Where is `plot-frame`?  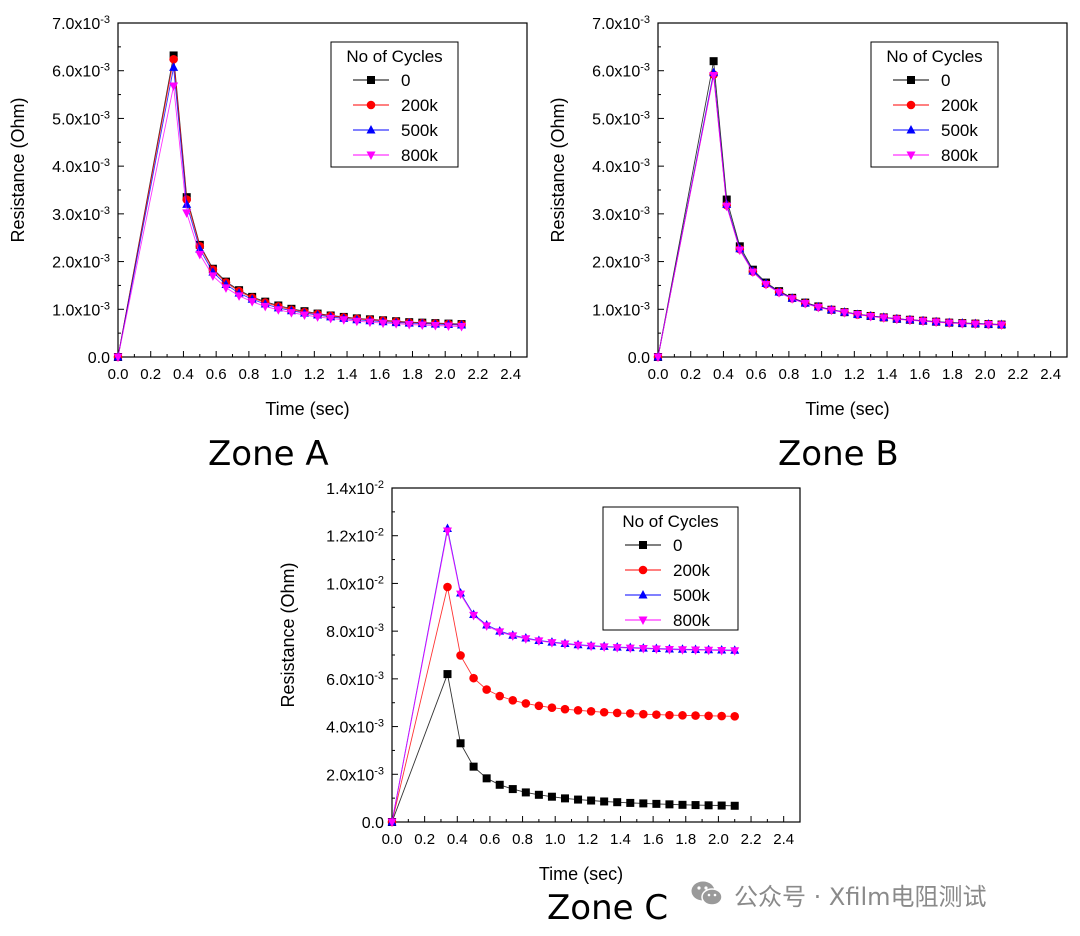 plot-frame is located at coordinates (322, 190).